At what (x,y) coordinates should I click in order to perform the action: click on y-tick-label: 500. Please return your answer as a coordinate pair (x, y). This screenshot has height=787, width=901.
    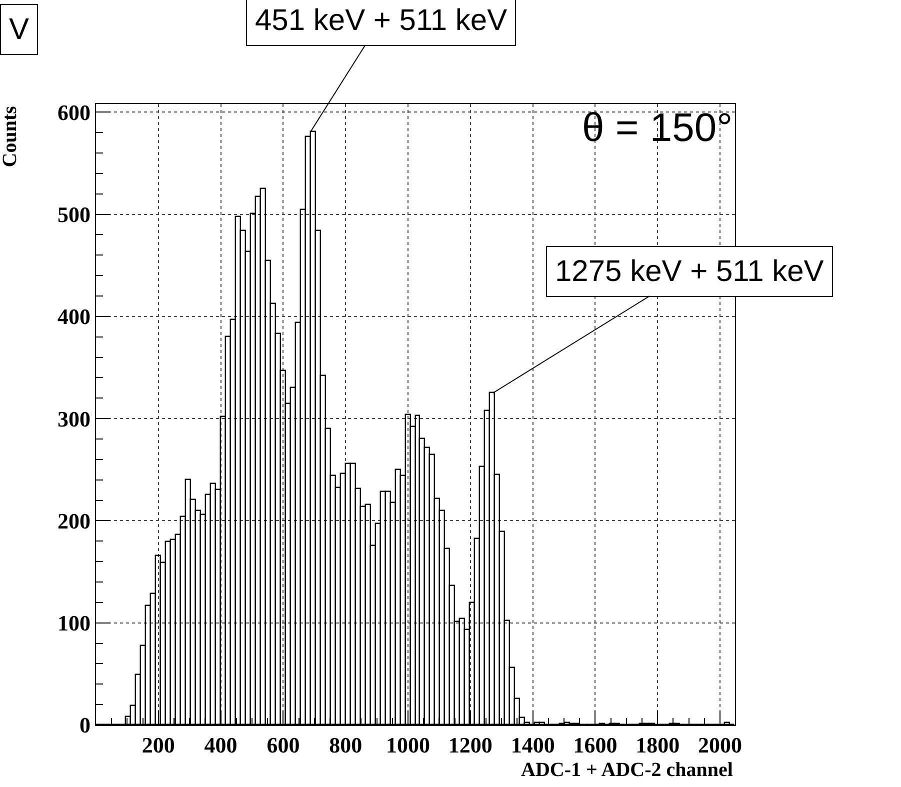
    Looking at the image, I should click on (74, 215).